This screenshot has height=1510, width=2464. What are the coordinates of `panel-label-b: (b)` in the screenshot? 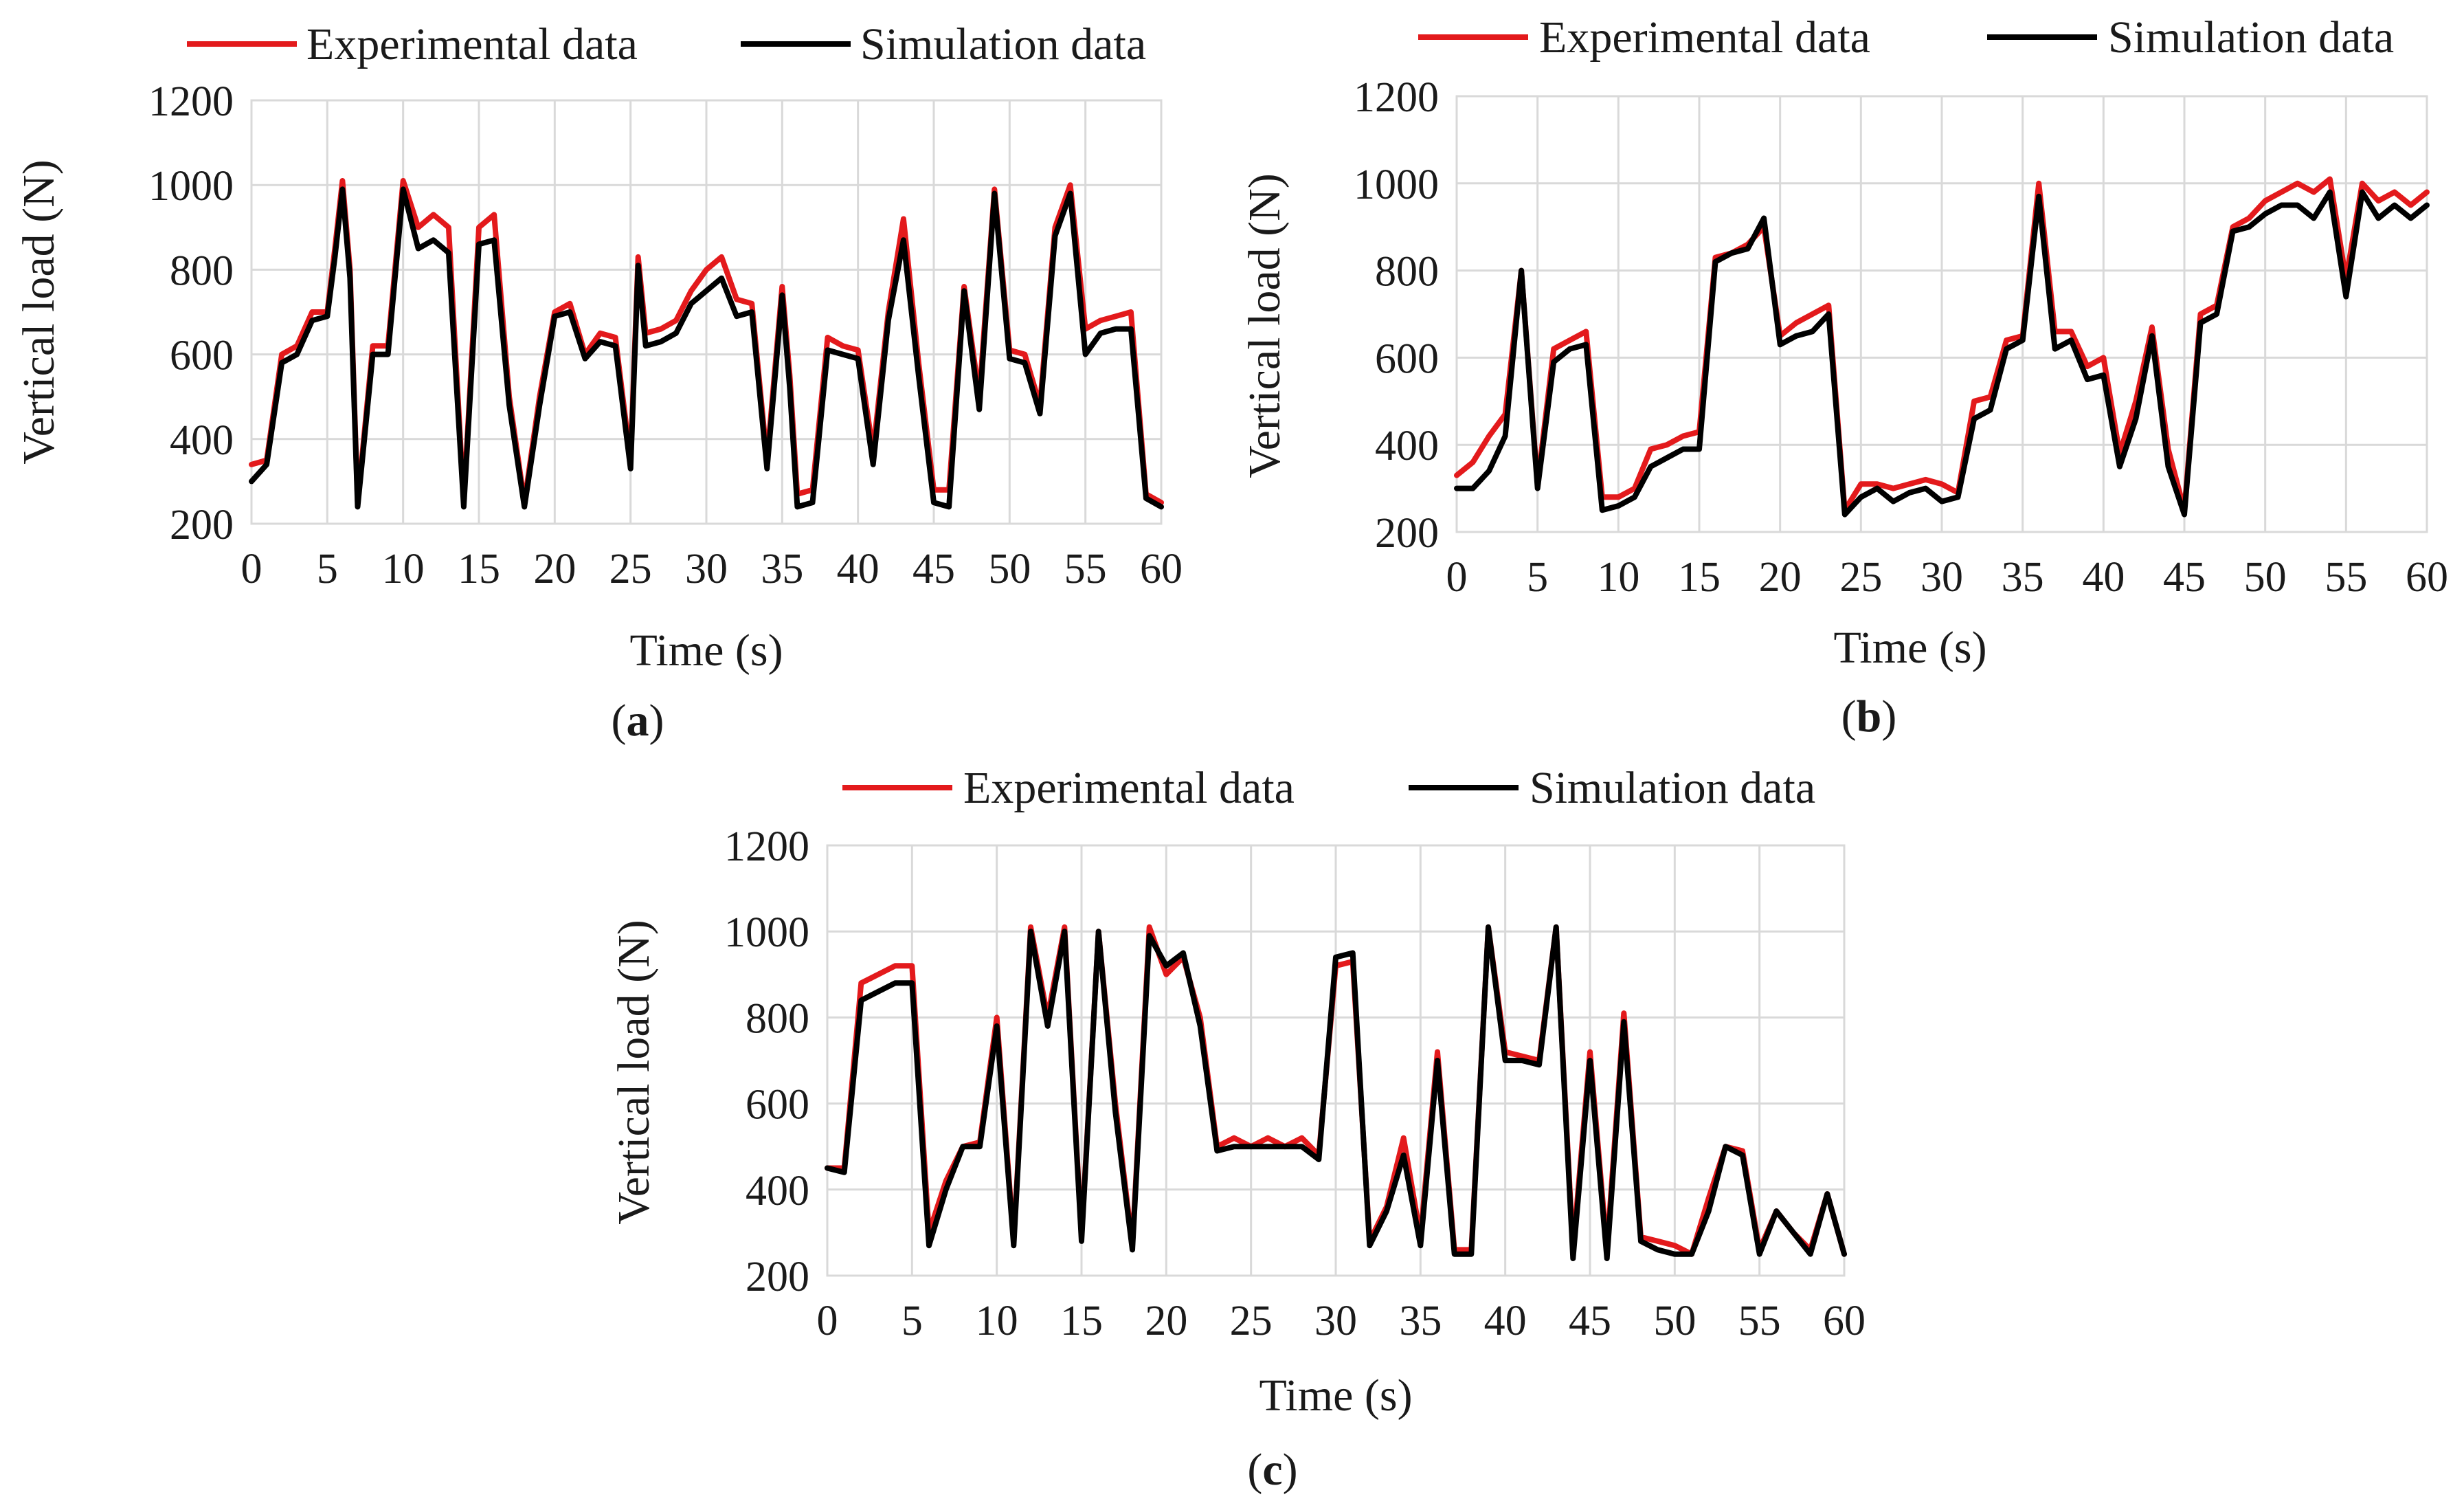 It's located at (1869, 716).